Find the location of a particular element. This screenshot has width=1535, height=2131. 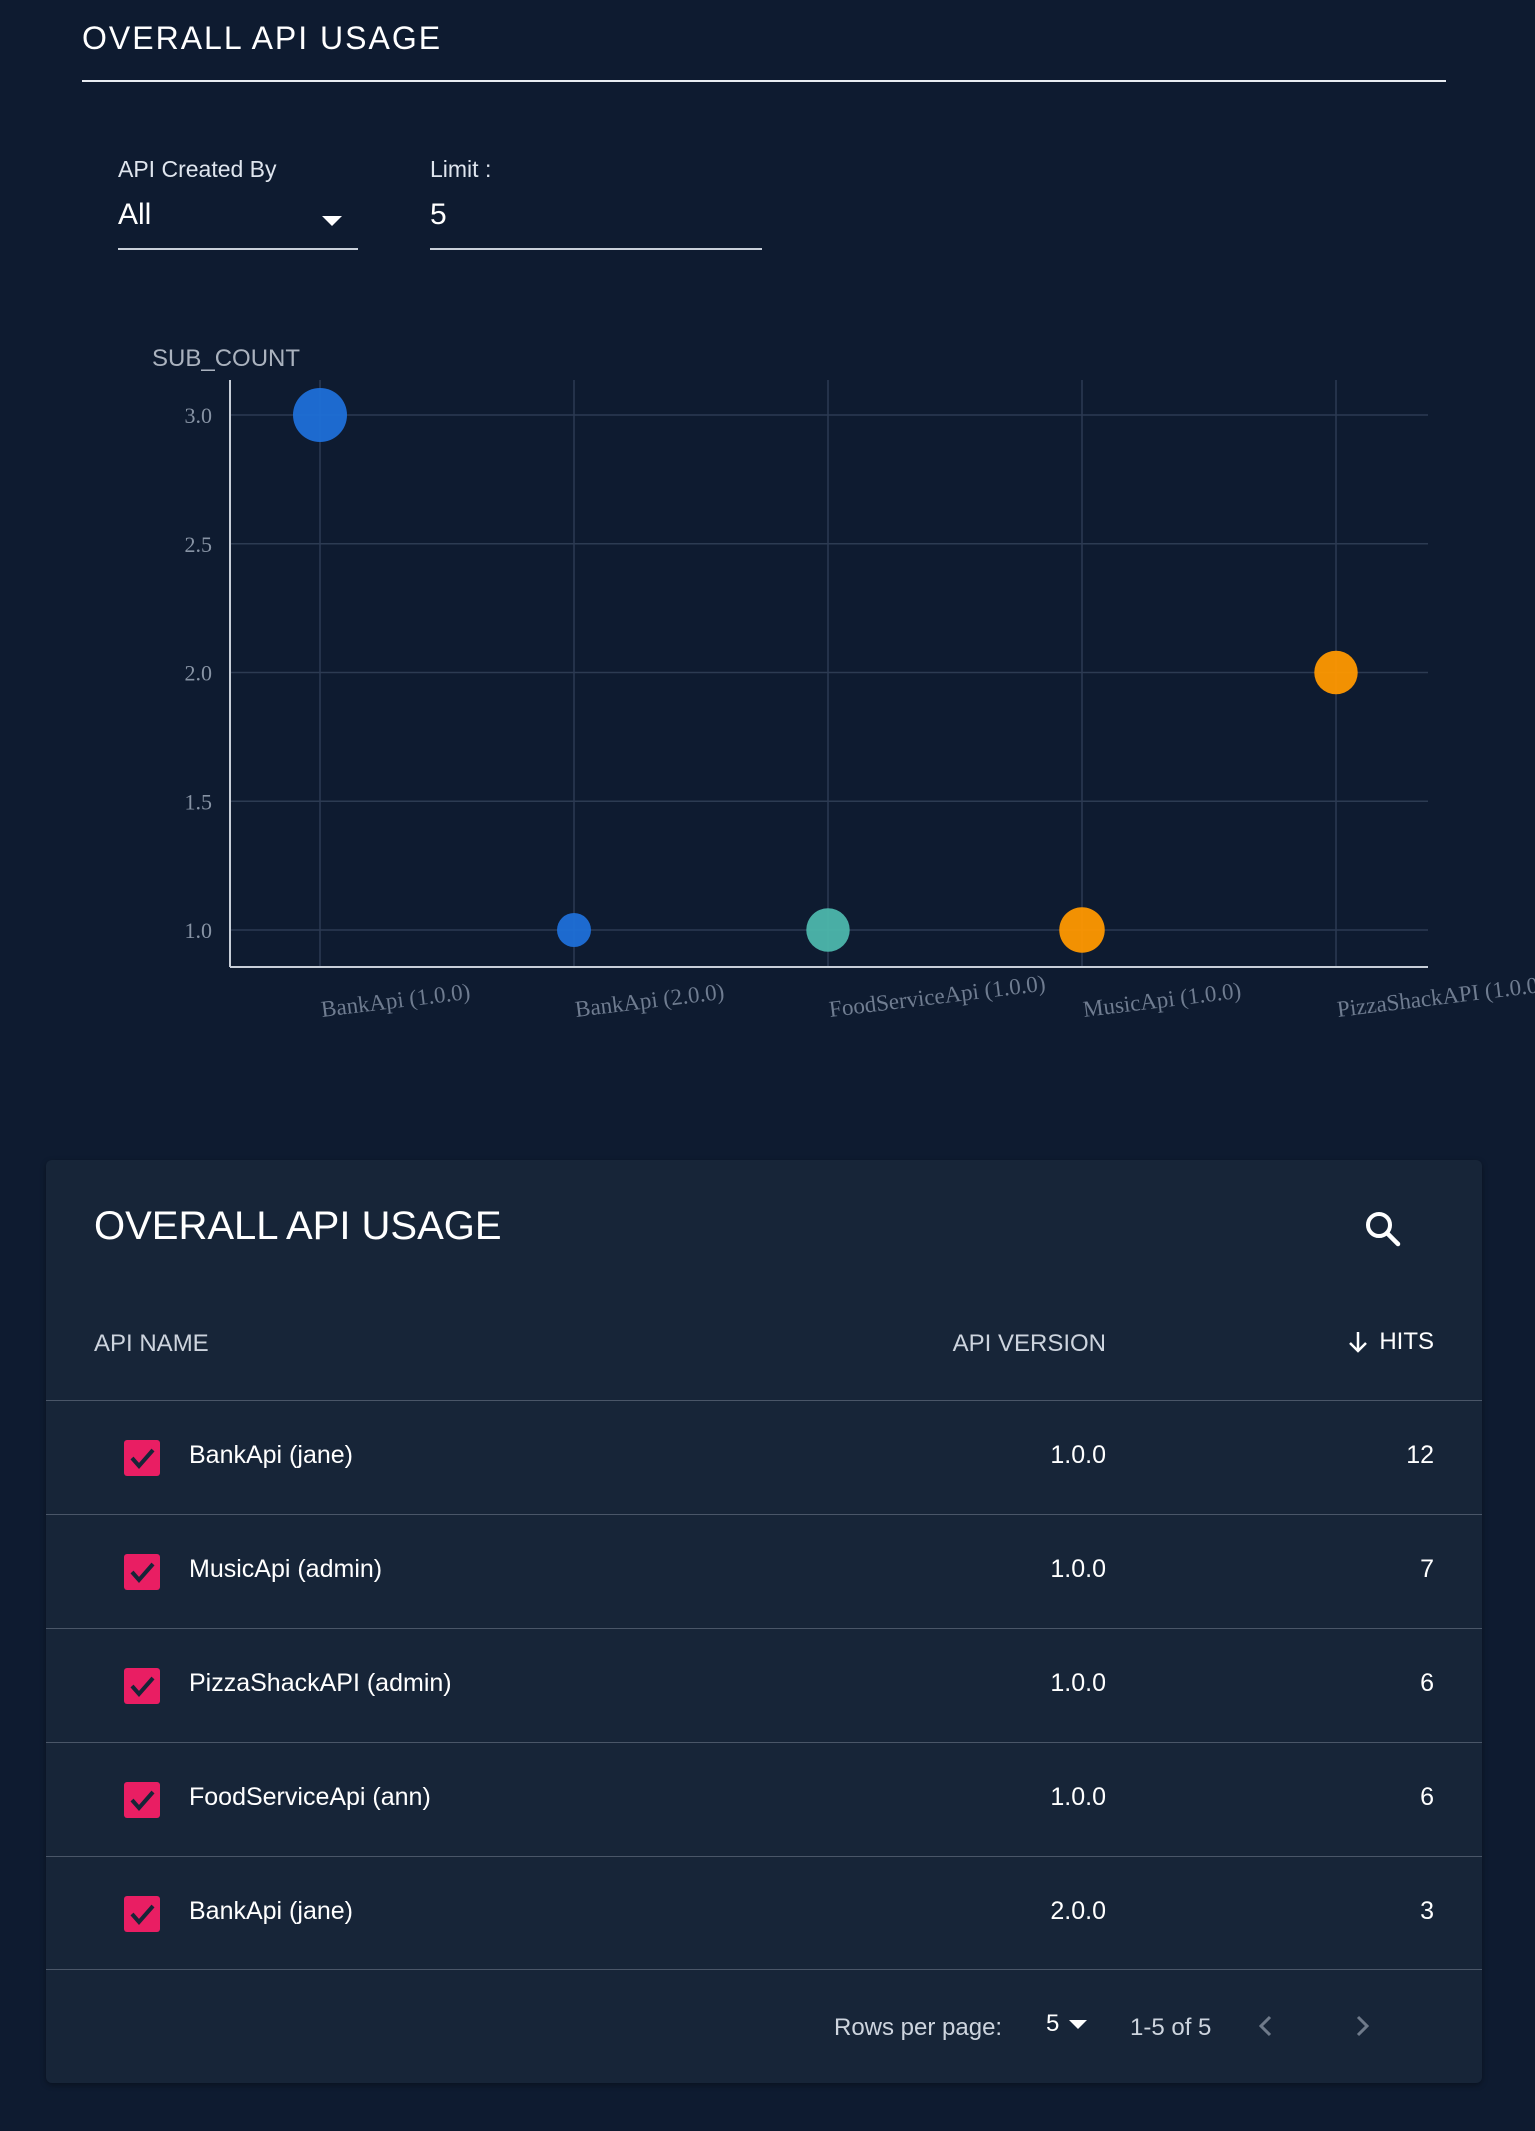

x-tick-label: BankApi (1.0.0) is located at coordinates (396, 1000).